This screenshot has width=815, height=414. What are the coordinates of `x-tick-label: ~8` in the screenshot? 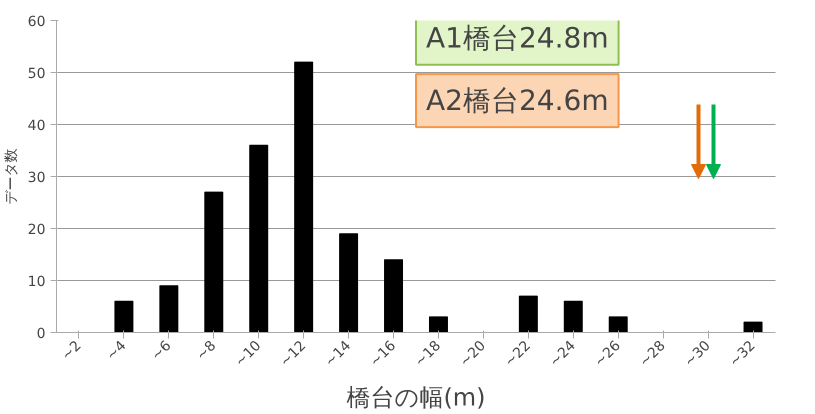 It's located at (207, 351).